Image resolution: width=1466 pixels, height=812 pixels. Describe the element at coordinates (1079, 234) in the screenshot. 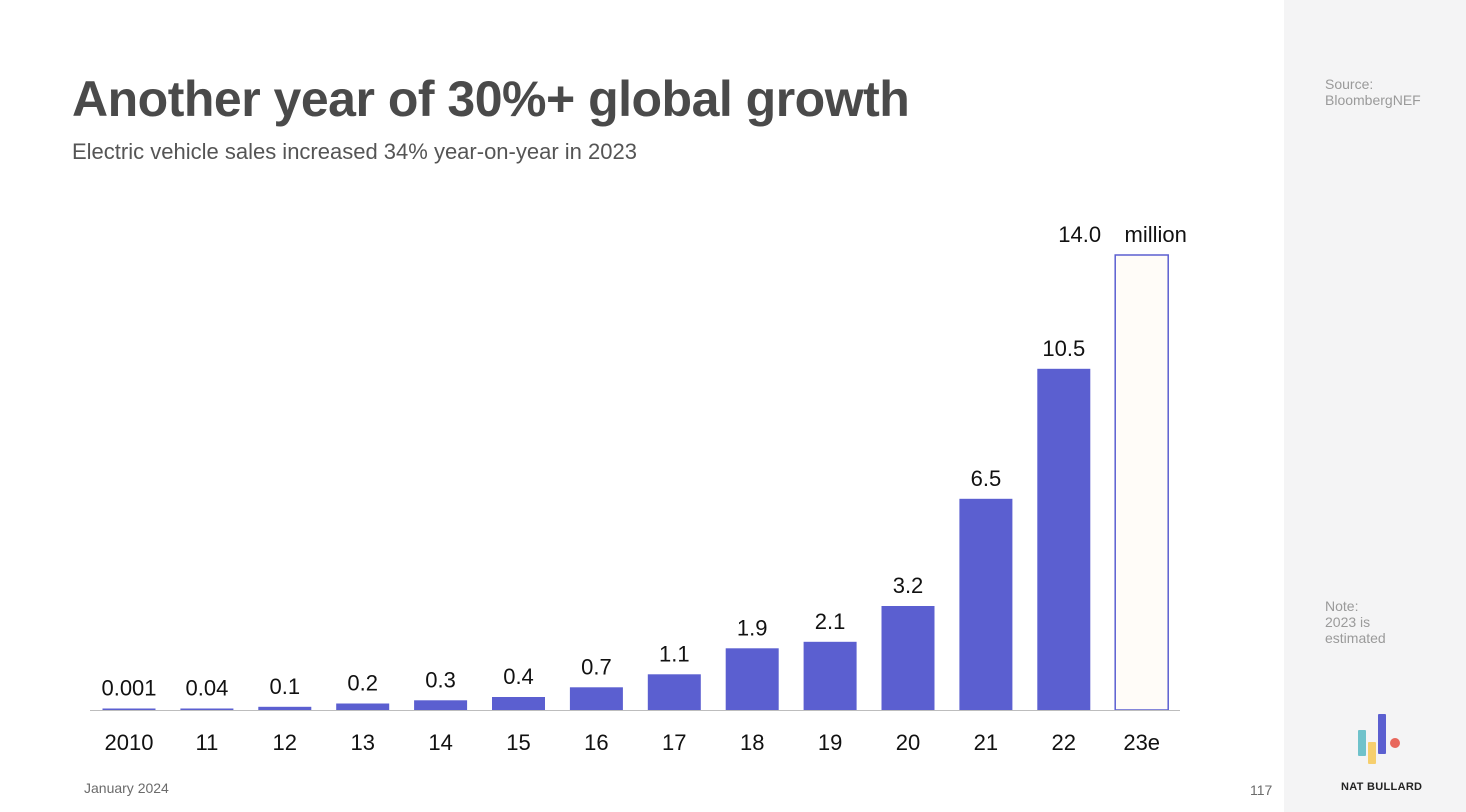

I see `data-label: 14.0` at that location.